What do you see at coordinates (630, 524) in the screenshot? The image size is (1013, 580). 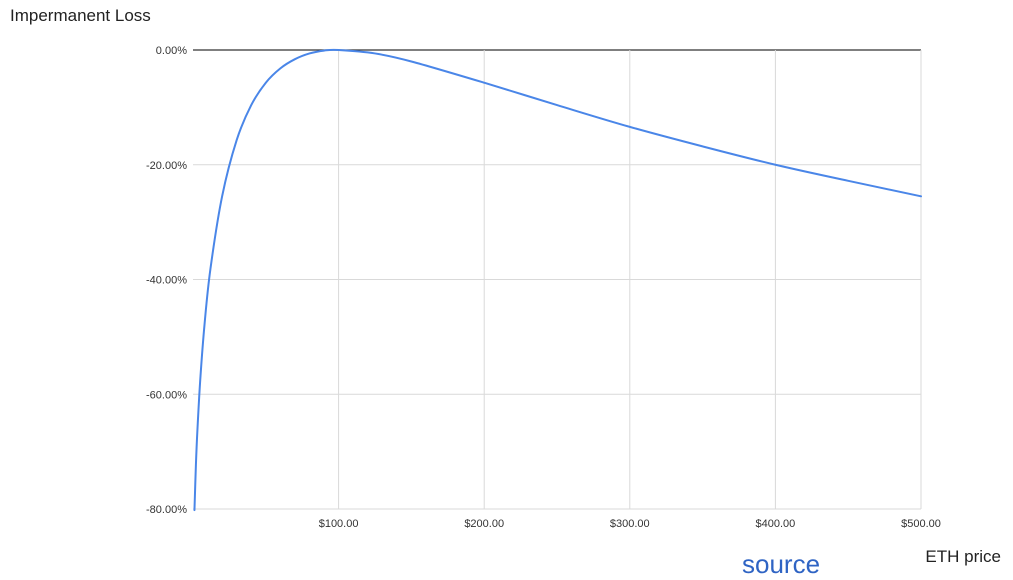 I see `x-tick-label: $300.00` at bounding box center [630, 524].